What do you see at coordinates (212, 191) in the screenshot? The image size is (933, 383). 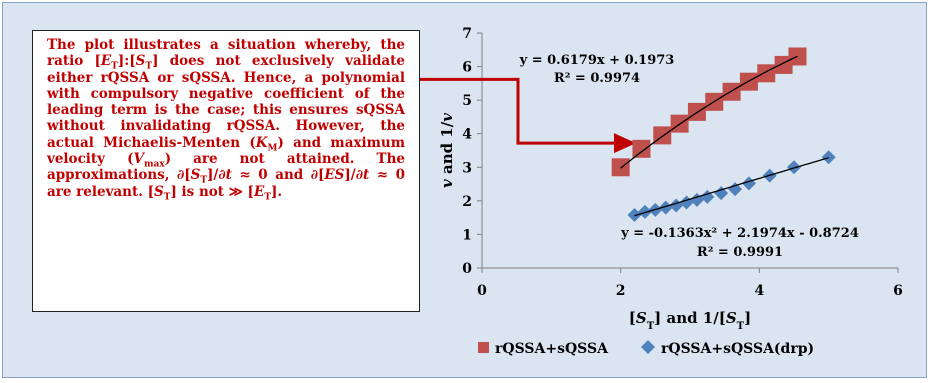 I see `note-text-segment: ] is not ≫ [` at bounding box center [212, 191].